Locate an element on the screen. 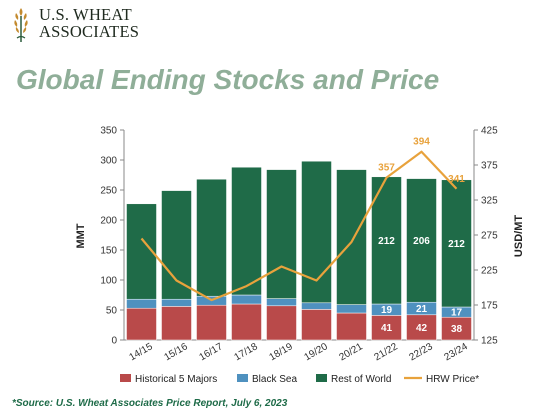 This screenshot has width=550, height=412. org-name: U.S. WHEAT ASSOCIATES is located at coordinates (89, 23).